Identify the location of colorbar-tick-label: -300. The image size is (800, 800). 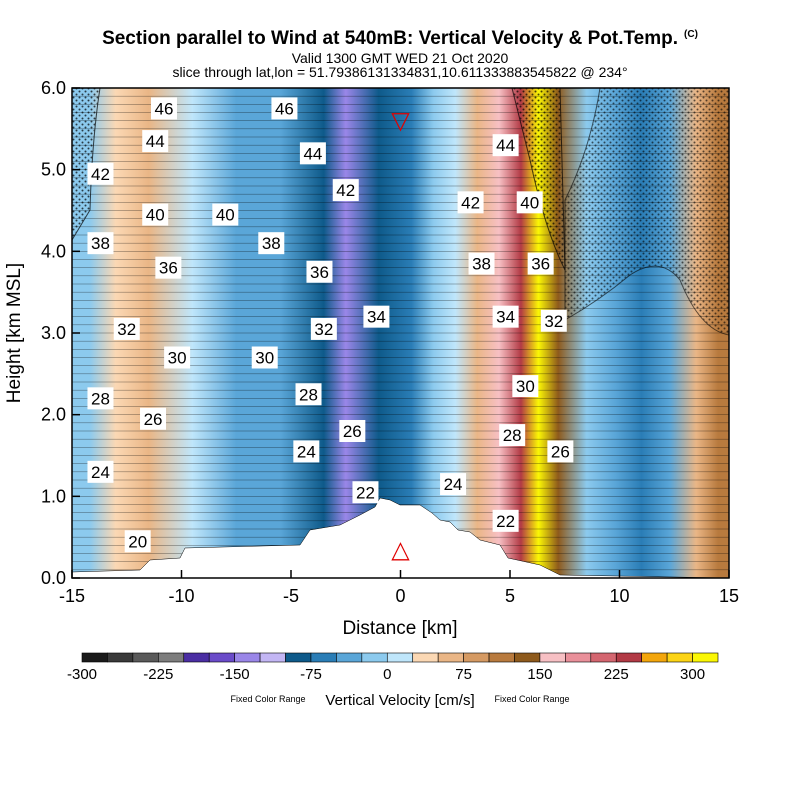
(82, 674).